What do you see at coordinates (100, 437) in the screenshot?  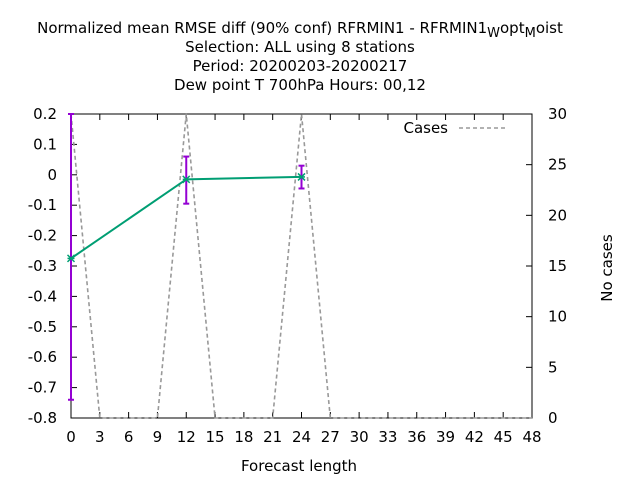 I see `x-tick-label: 3` at bounding box center [100, 437].